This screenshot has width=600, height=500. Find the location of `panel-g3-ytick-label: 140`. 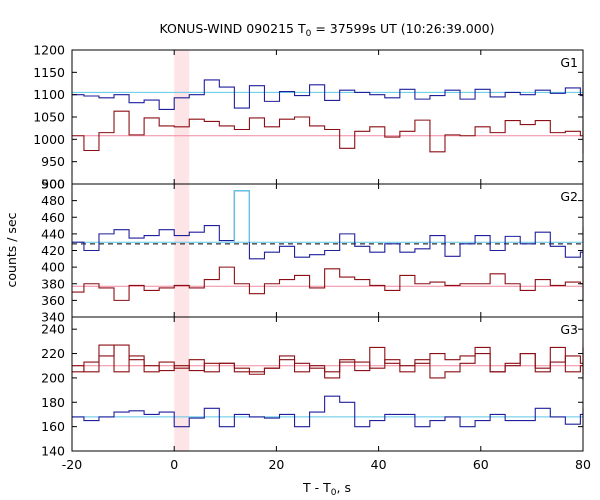

panel-g3-ytick-label: 140 is located at coordinates (53, 451).